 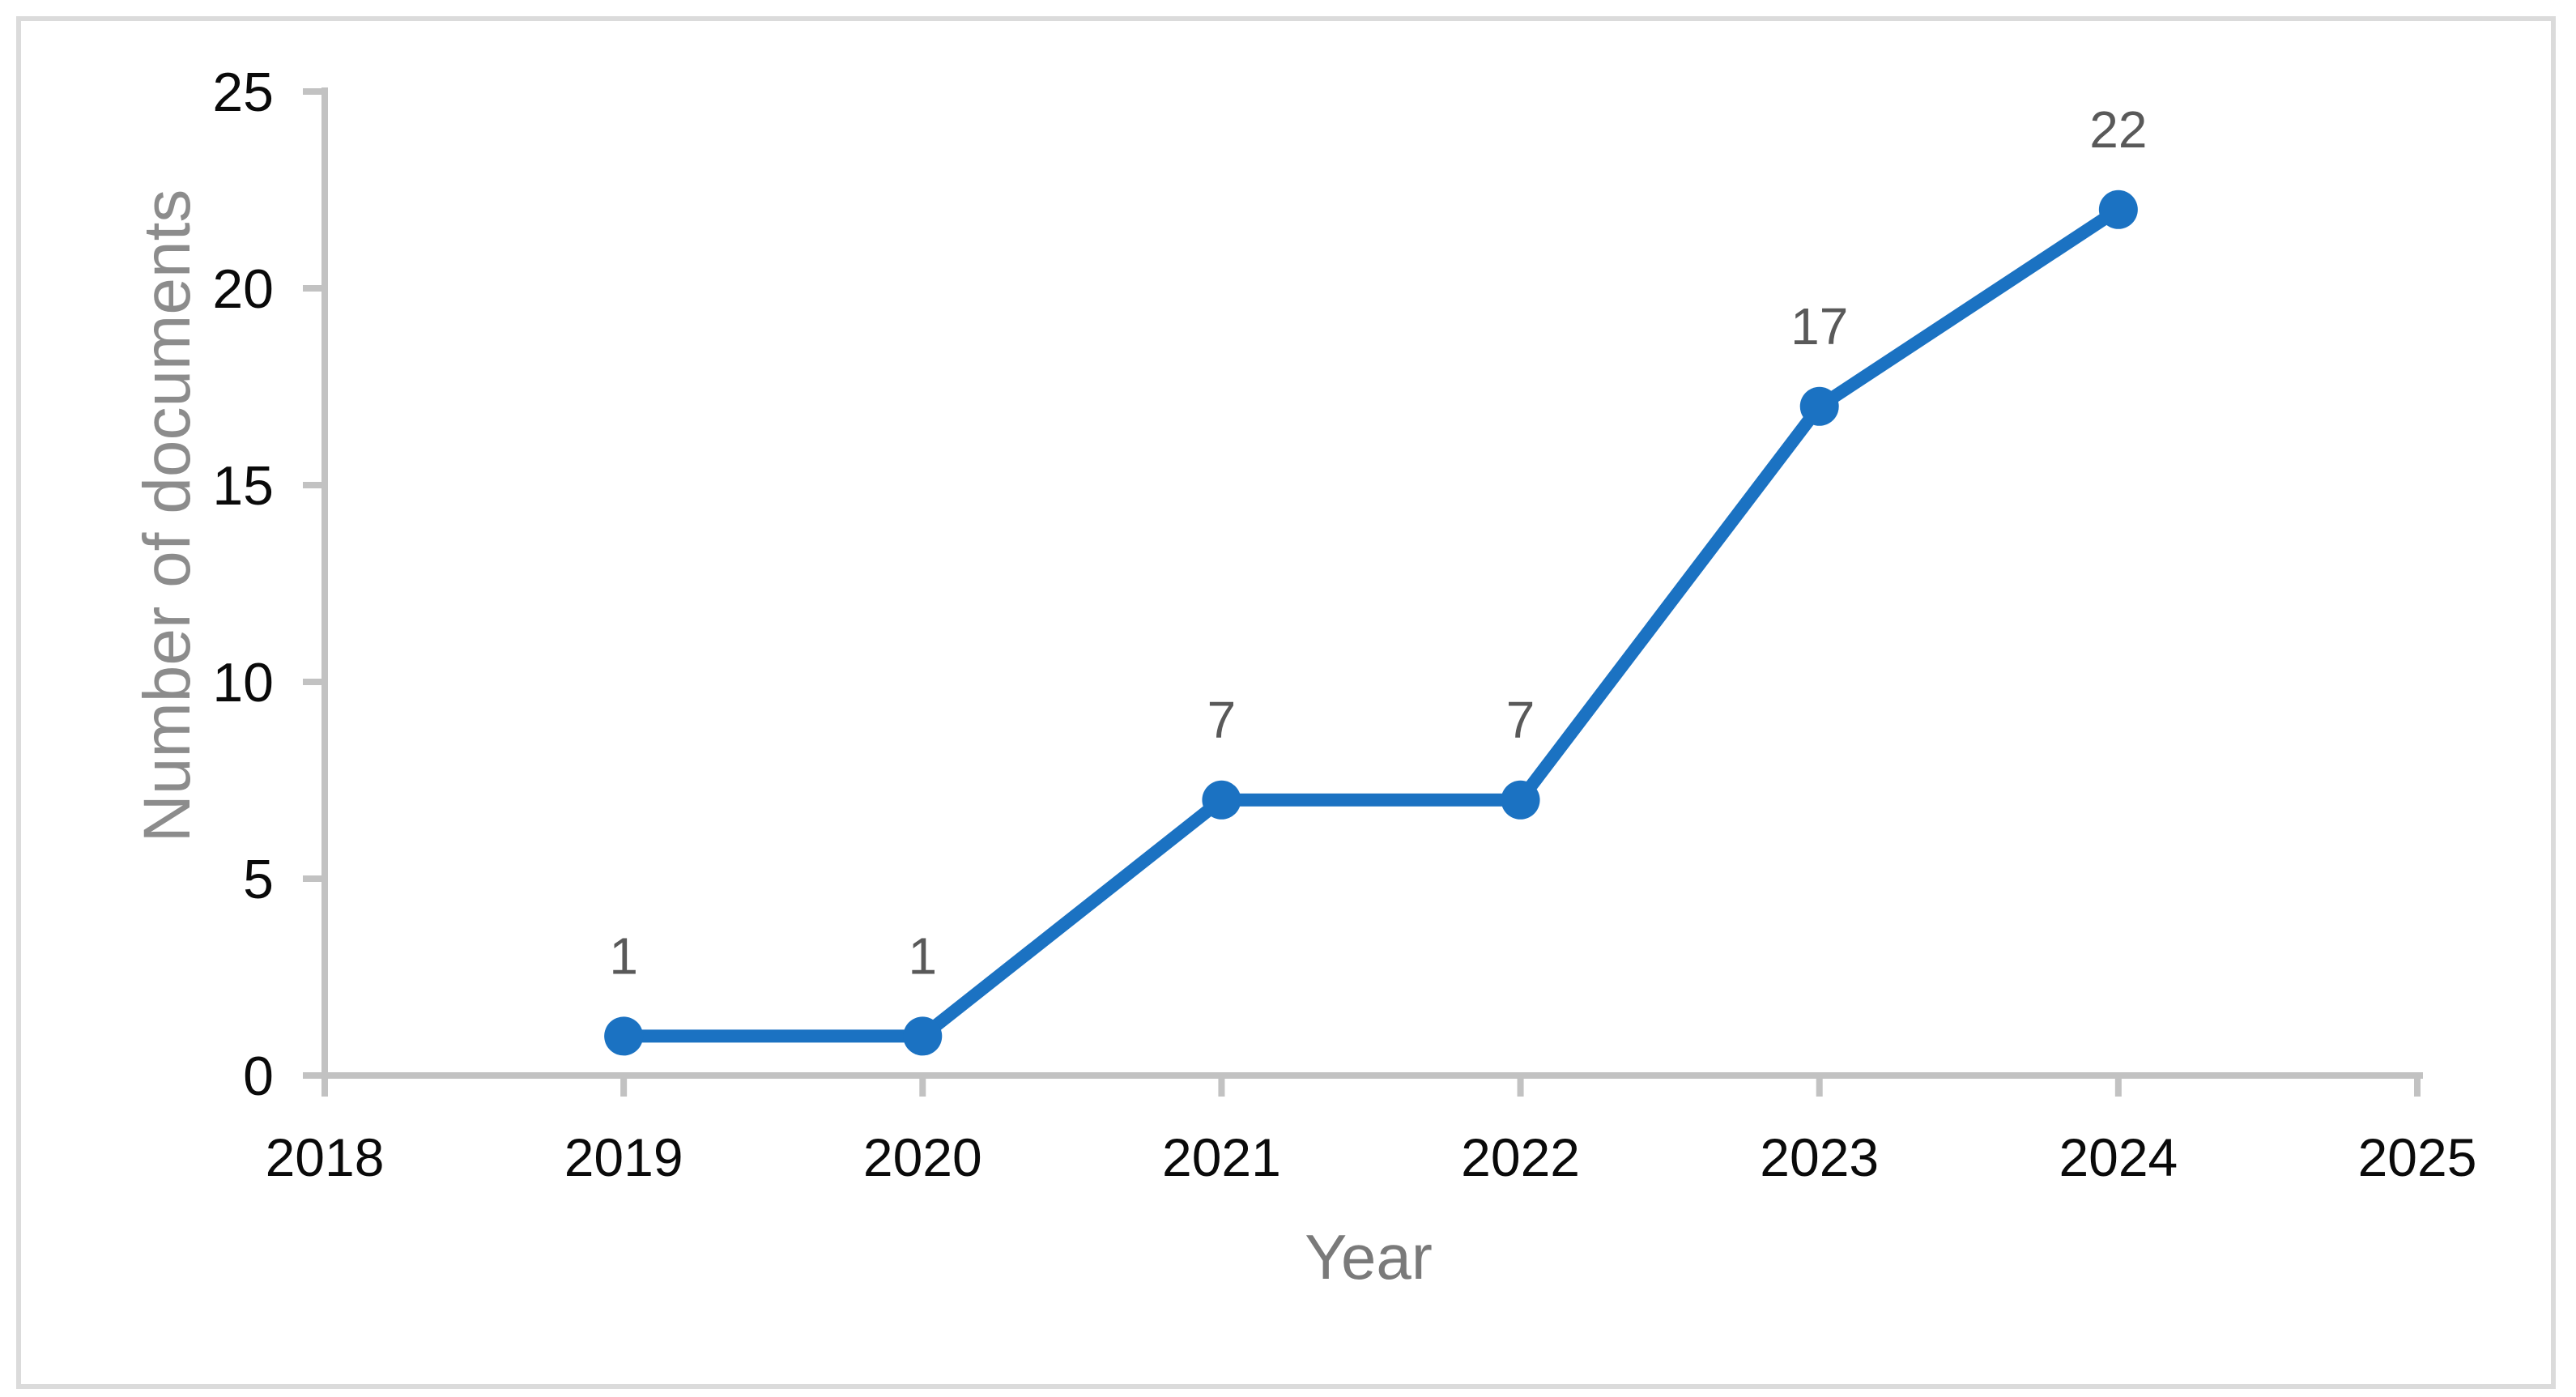 I want to click on data-label: 17, so click(x=1819, y=326).